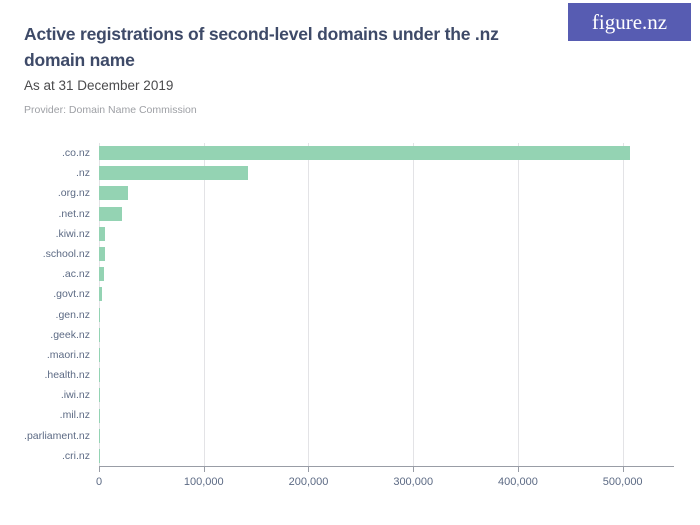 The height and width of the screenshot is (525, 700). Describe the element at coordinates (75, 395) in the screenshot. I see `y-axis-label: .iwi.nz` at that location.